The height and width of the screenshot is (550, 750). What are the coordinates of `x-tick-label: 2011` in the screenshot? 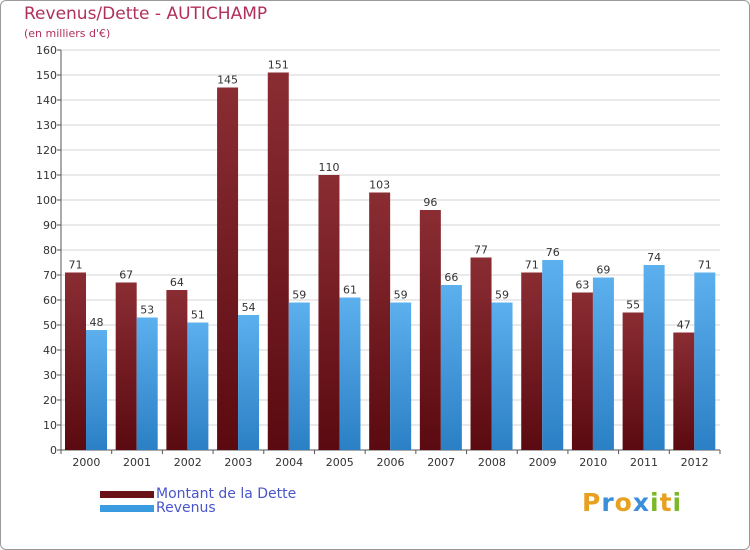 It's located at (644, 462).